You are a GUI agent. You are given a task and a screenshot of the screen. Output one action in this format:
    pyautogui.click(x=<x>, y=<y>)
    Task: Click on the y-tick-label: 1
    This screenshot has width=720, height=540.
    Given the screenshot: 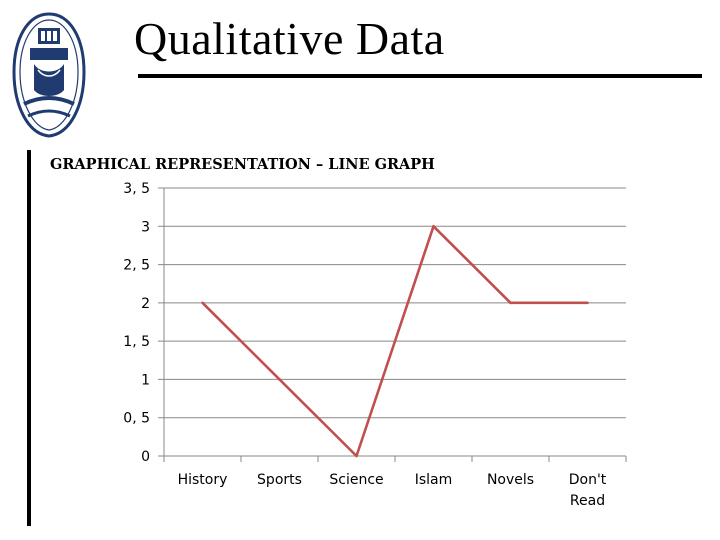 What is the action you would take?
    pyautogui.click(x=145, y=380)
    